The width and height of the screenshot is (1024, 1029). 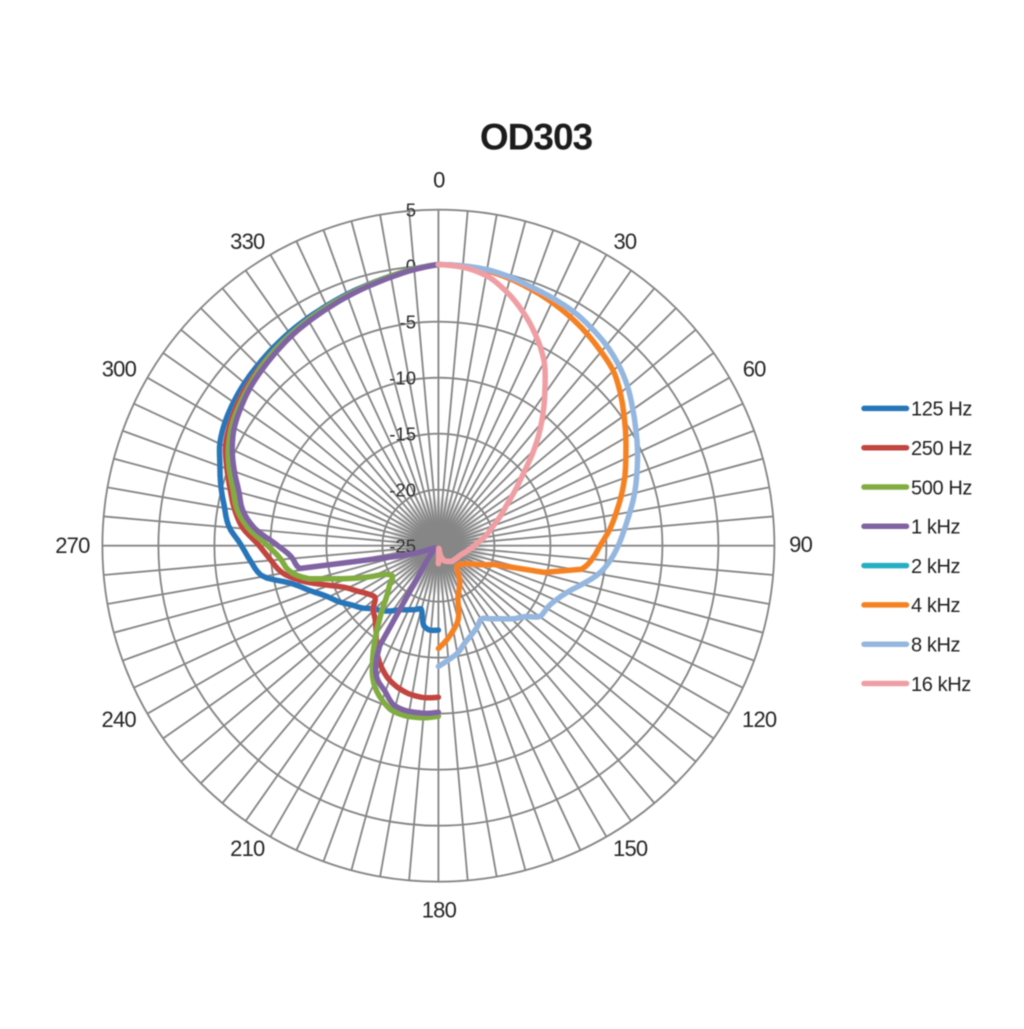 What do you see at coordinates (247, 848) in the screenshot?
I see `svg-text: 210` at bounding box center [247, 848].